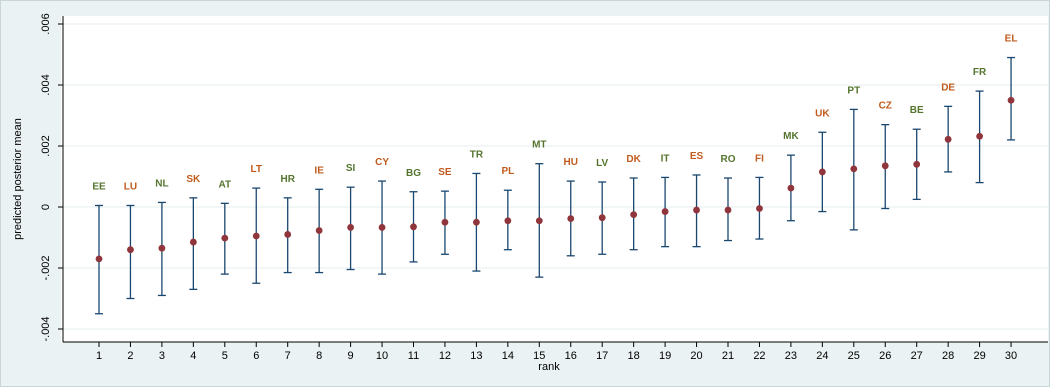 This screenshot has width=1050, height=388. Describe the element at coordinates (130, 356) in the screenshot. I see `x-tick-label: 2` at that location.